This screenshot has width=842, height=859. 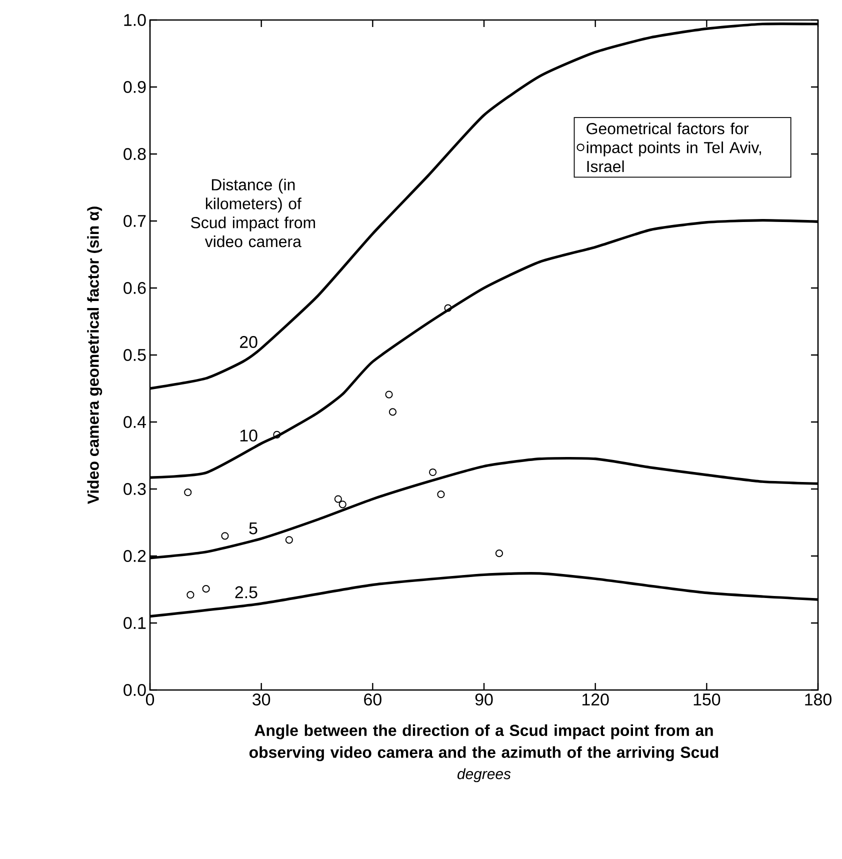 I want to click on y-tick-label: 0.7, so click(x=135, y=220).